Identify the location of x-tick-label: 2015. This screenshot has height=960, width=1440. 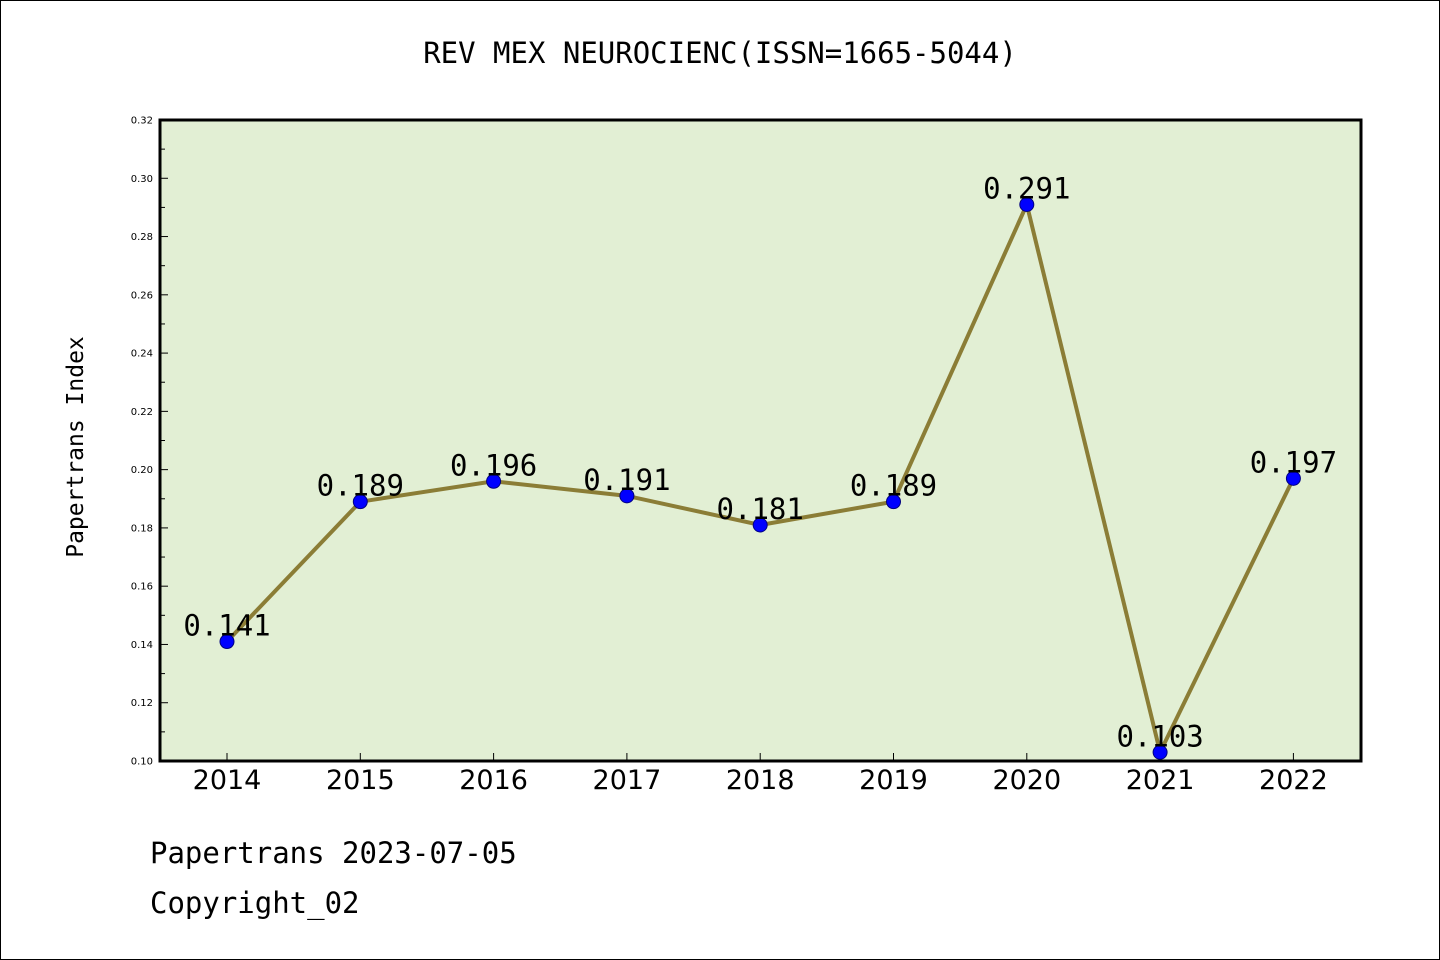
(360, 780).